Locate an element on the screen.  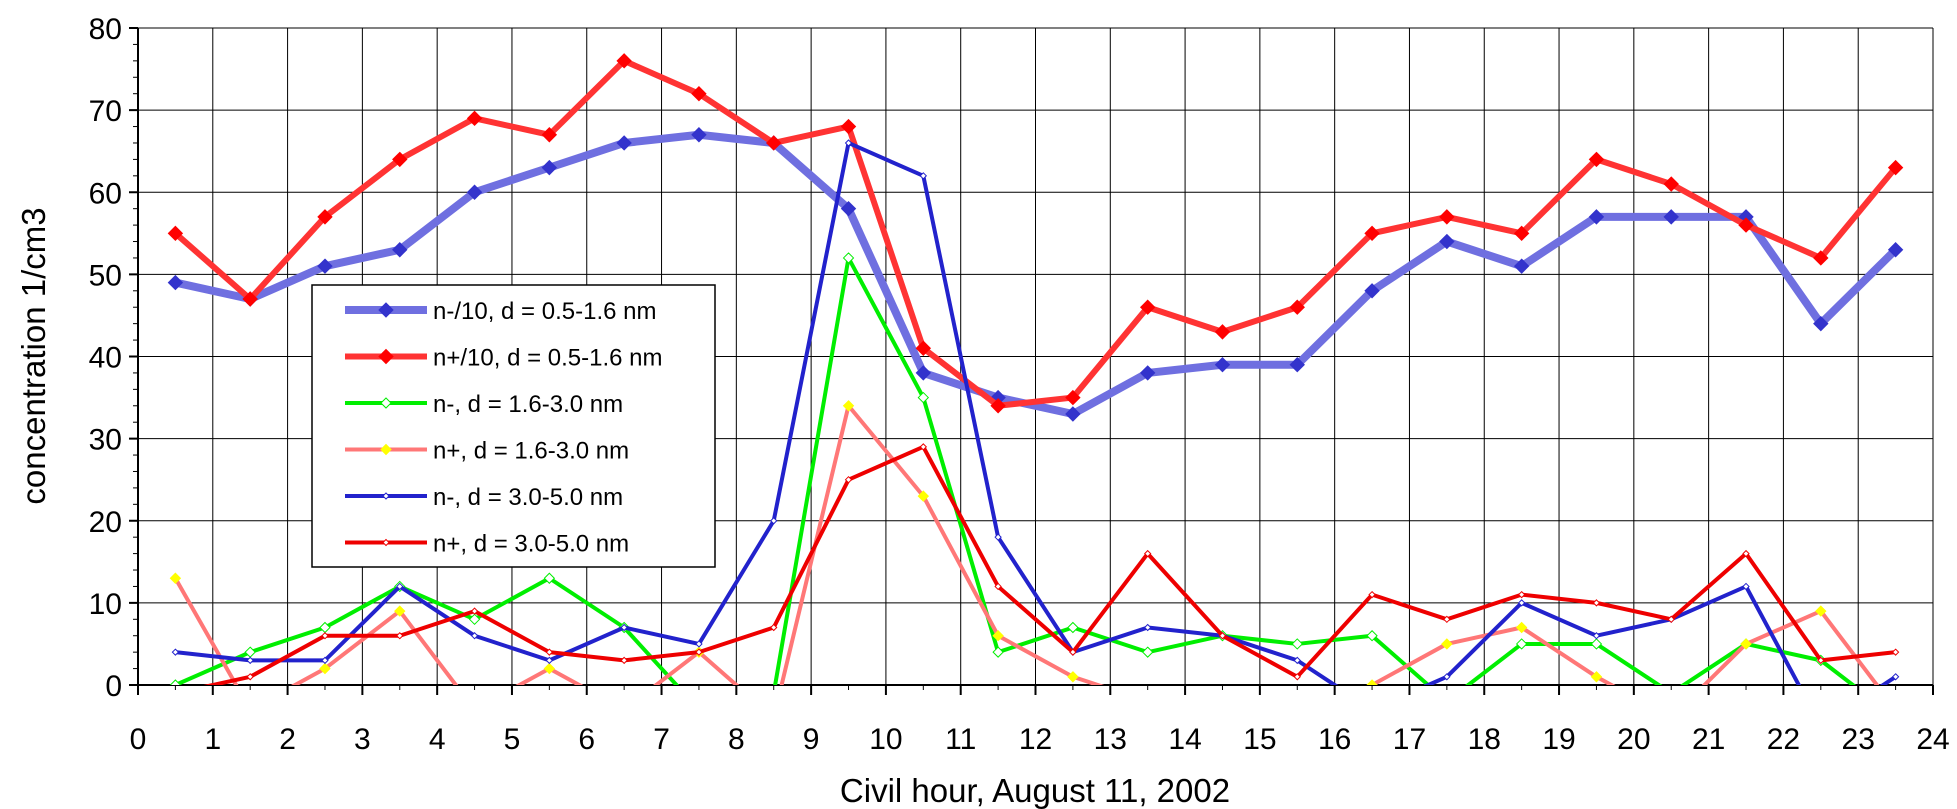
x-tick-label: 4 is located at coordinates (437, 739).